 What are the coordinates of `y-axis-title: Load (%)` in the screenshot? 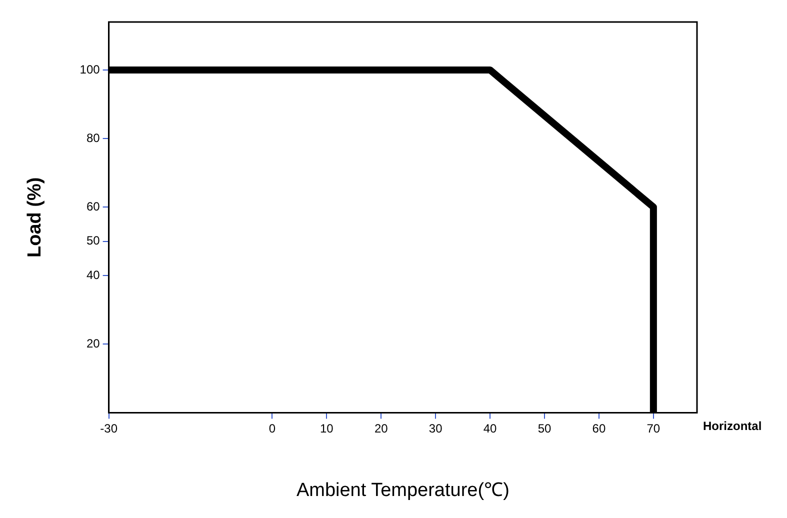 It's located at (35, 217).